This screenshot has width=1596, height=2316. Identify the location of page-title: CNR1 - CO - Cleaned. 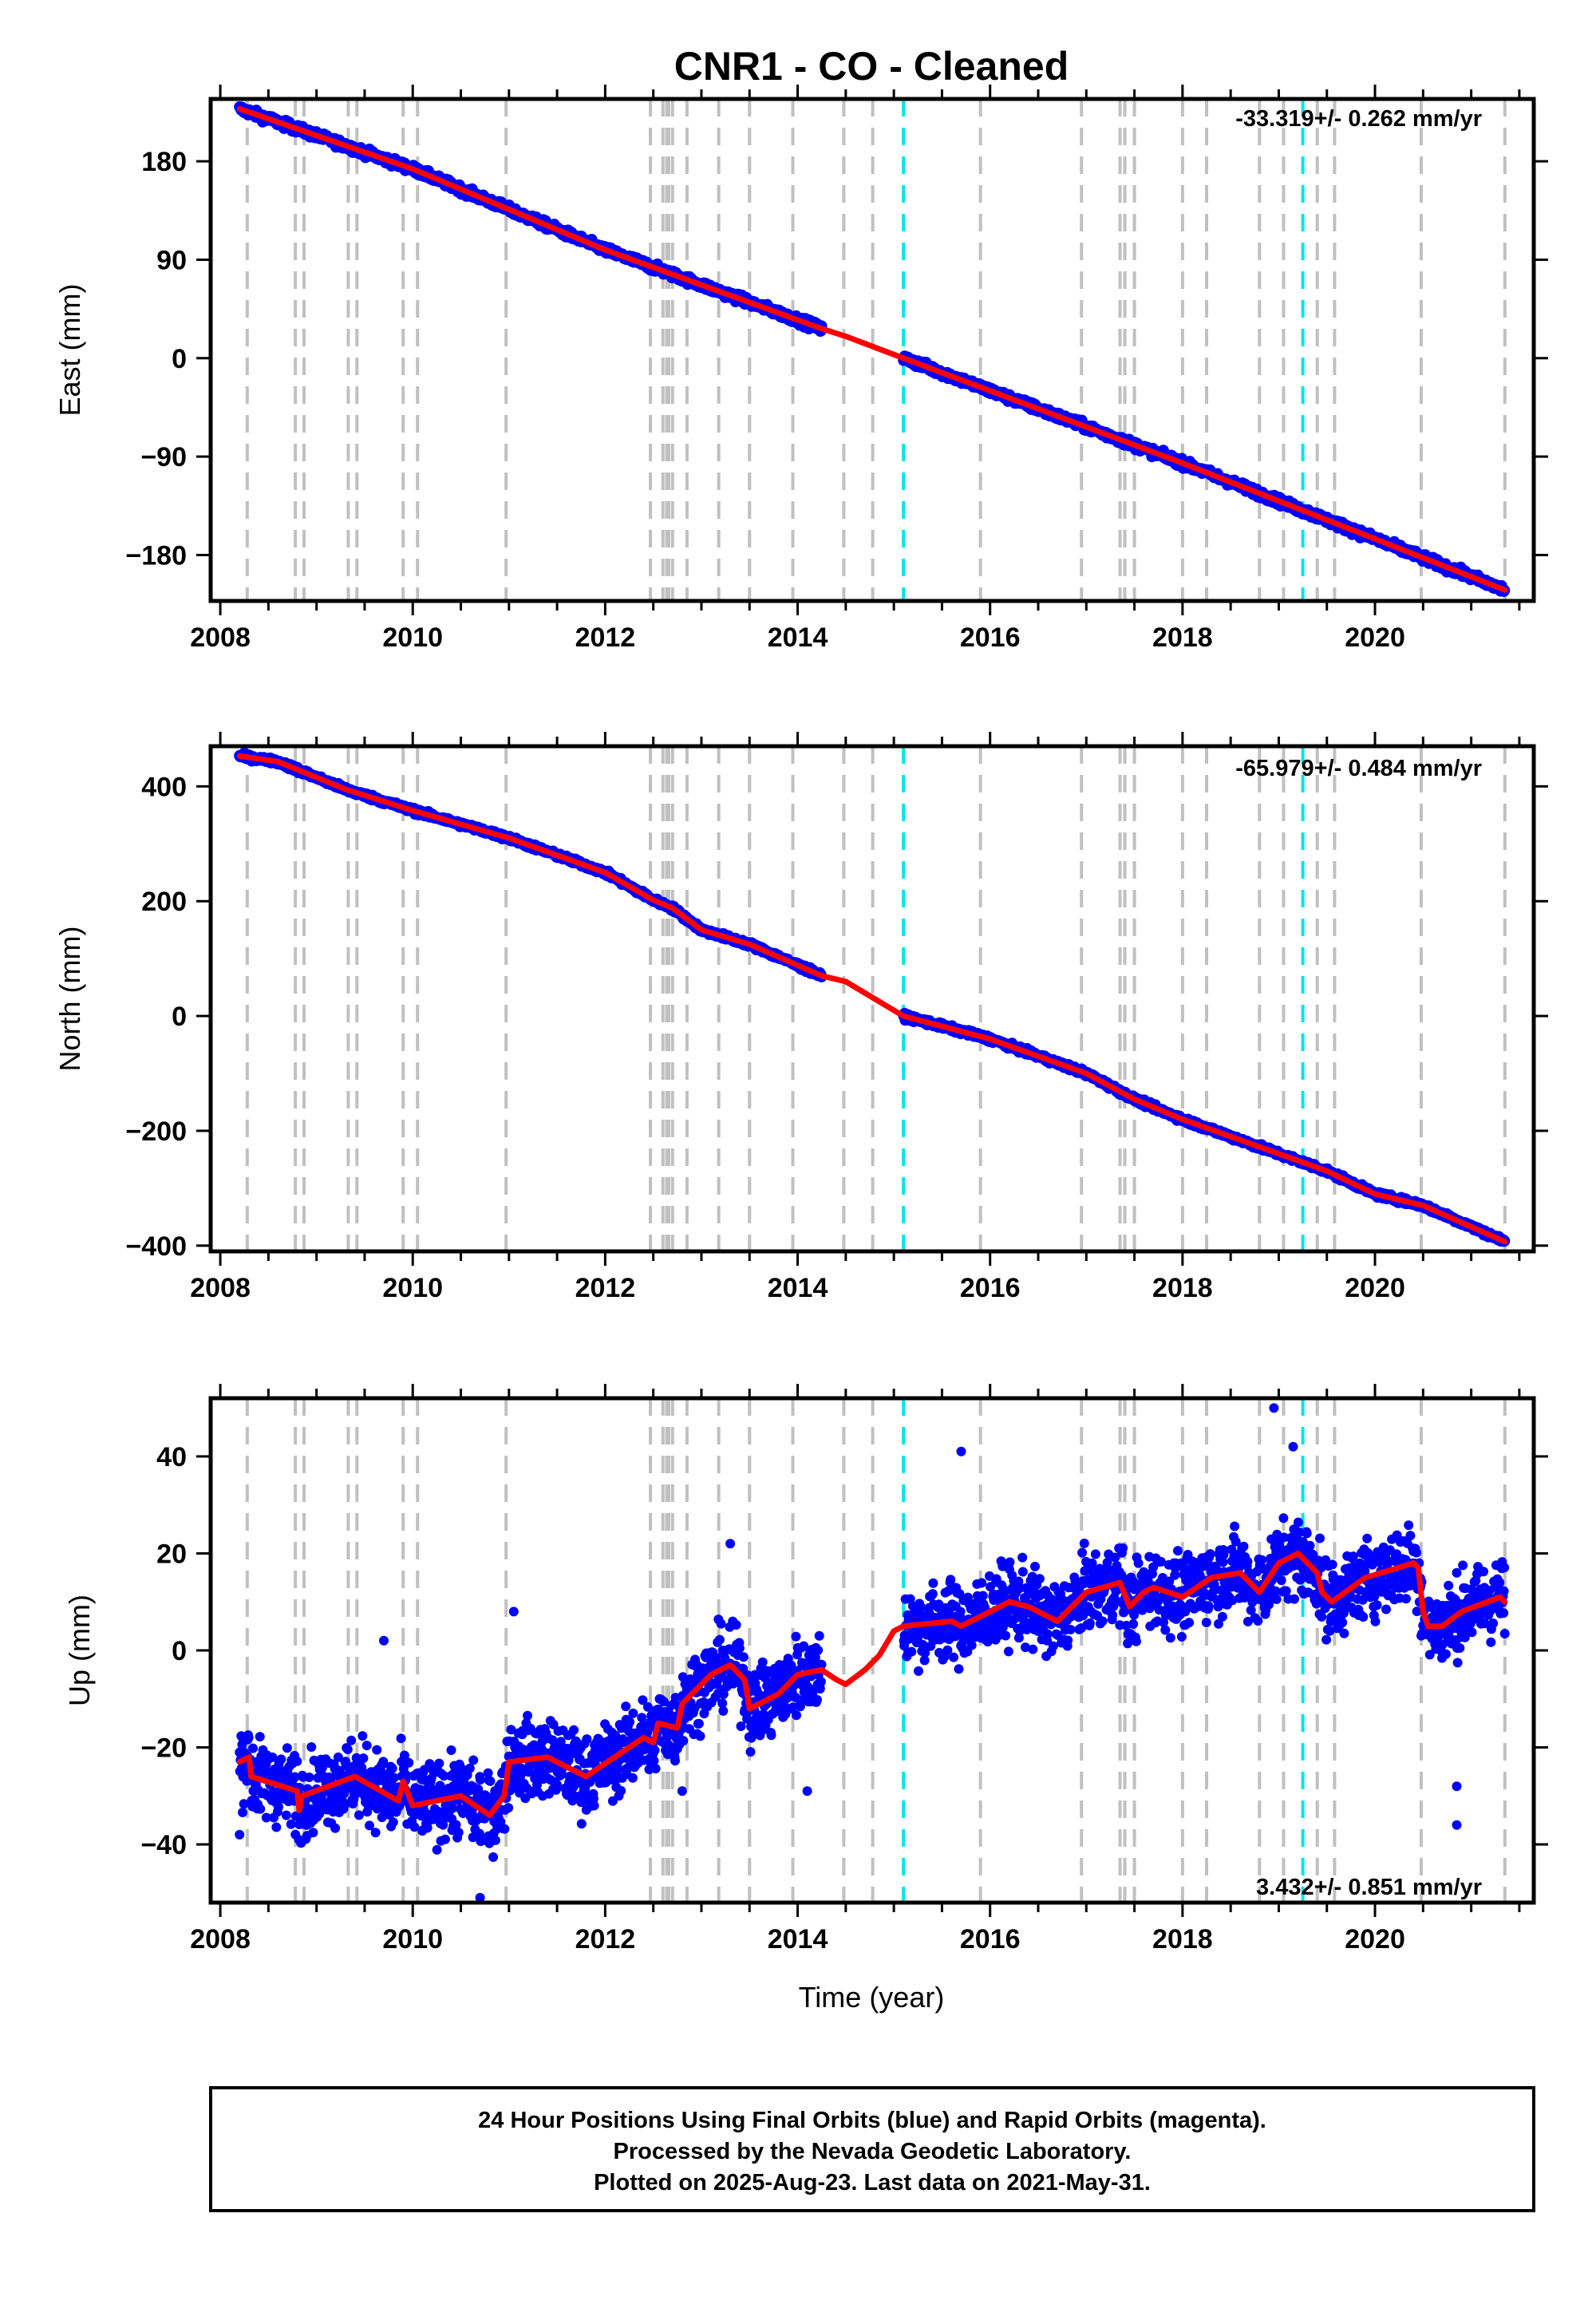
(871, 66).